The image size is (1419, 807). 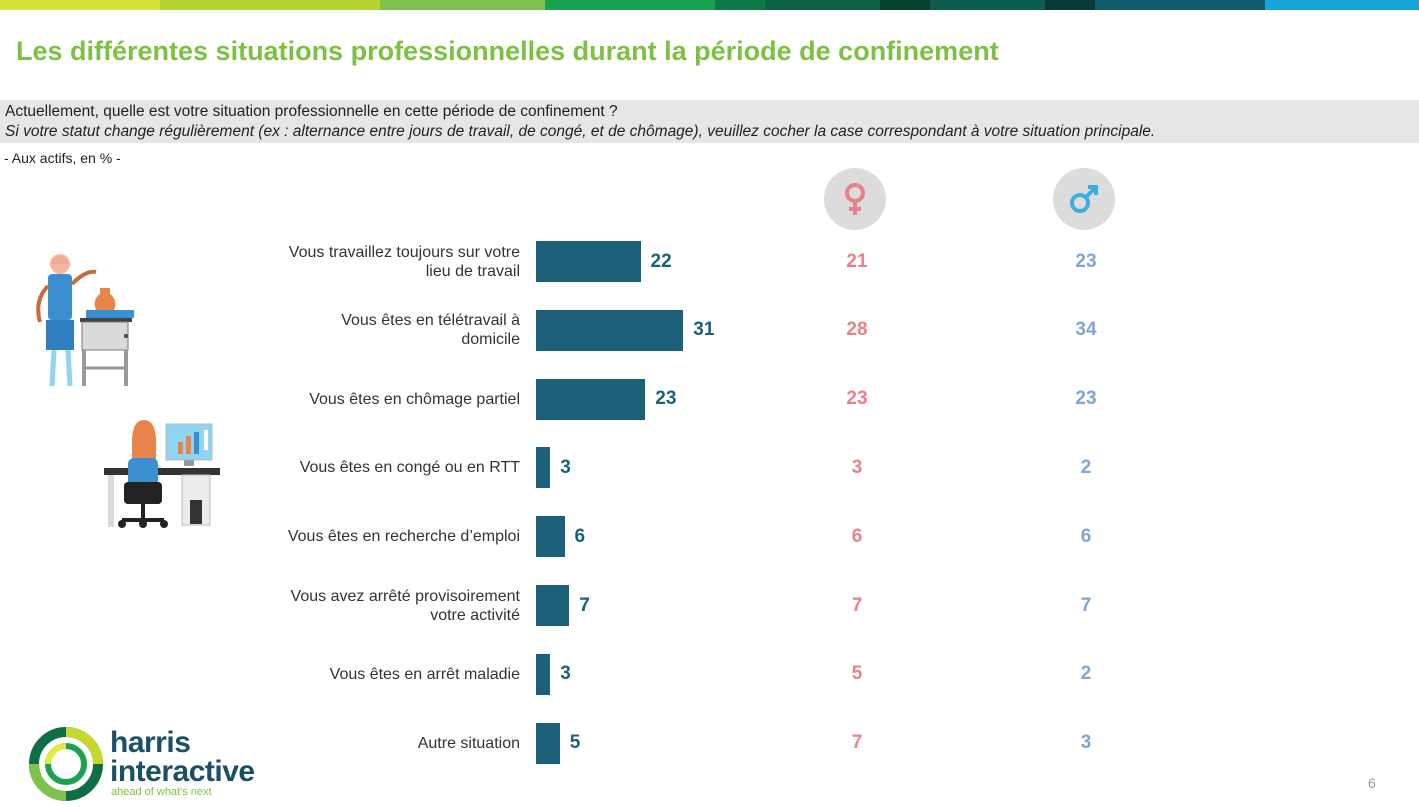 What do you see at coordinates (1372, 783) in the screenshot?
I see `page-number: 6` at bounding box center [1372, 783].